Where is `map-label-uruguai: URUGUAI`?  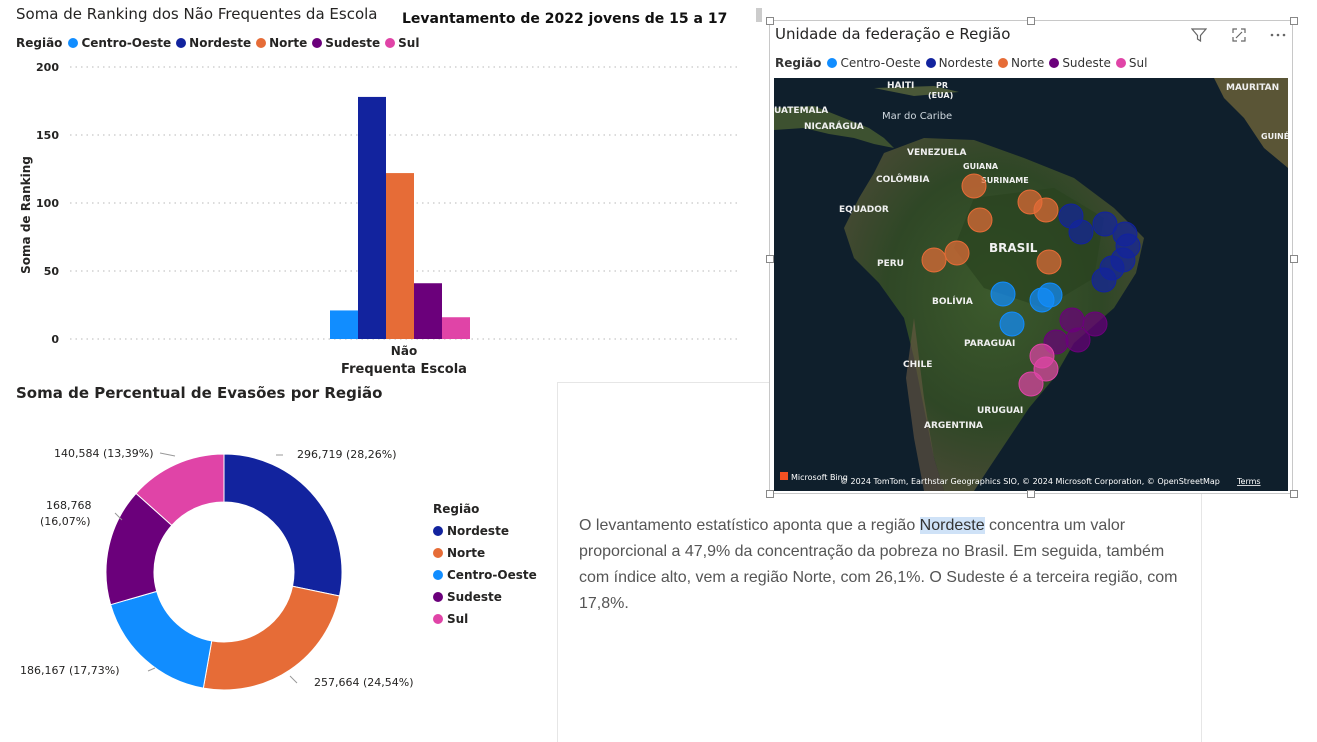
map-label-uruguai: URUGUAI is located at coordinates (1000, 411).